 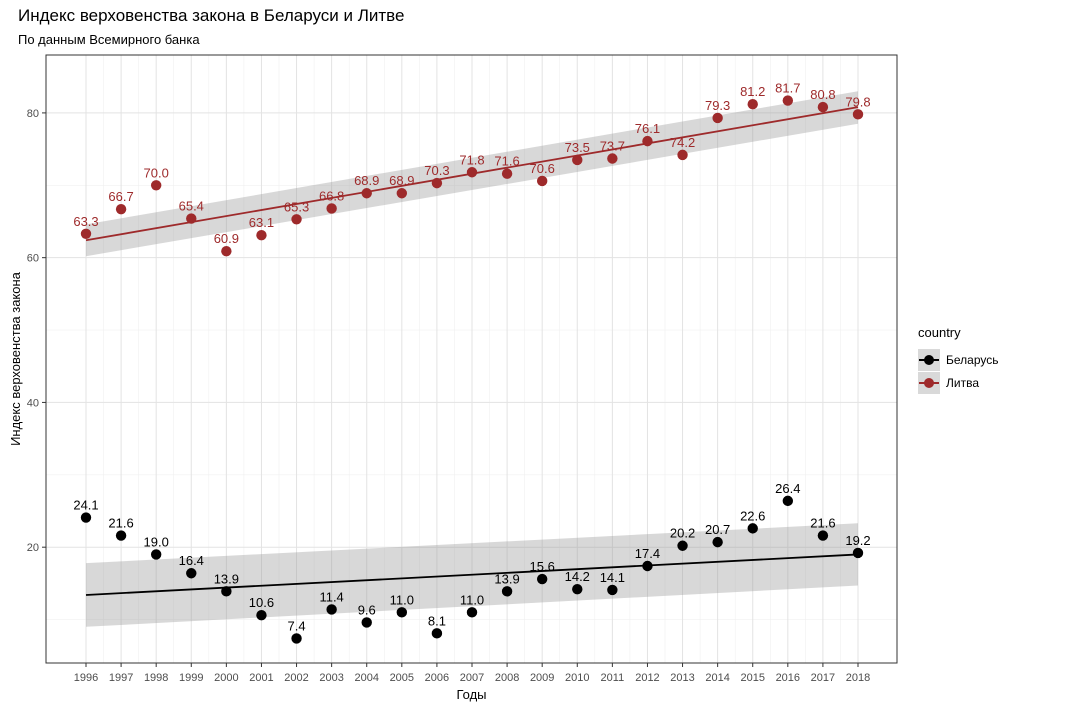 What do you see at coordinates (752, 91) in the screenshot?
I see `data-label-lithuania: 81.2` at bounding box center [752, 91].